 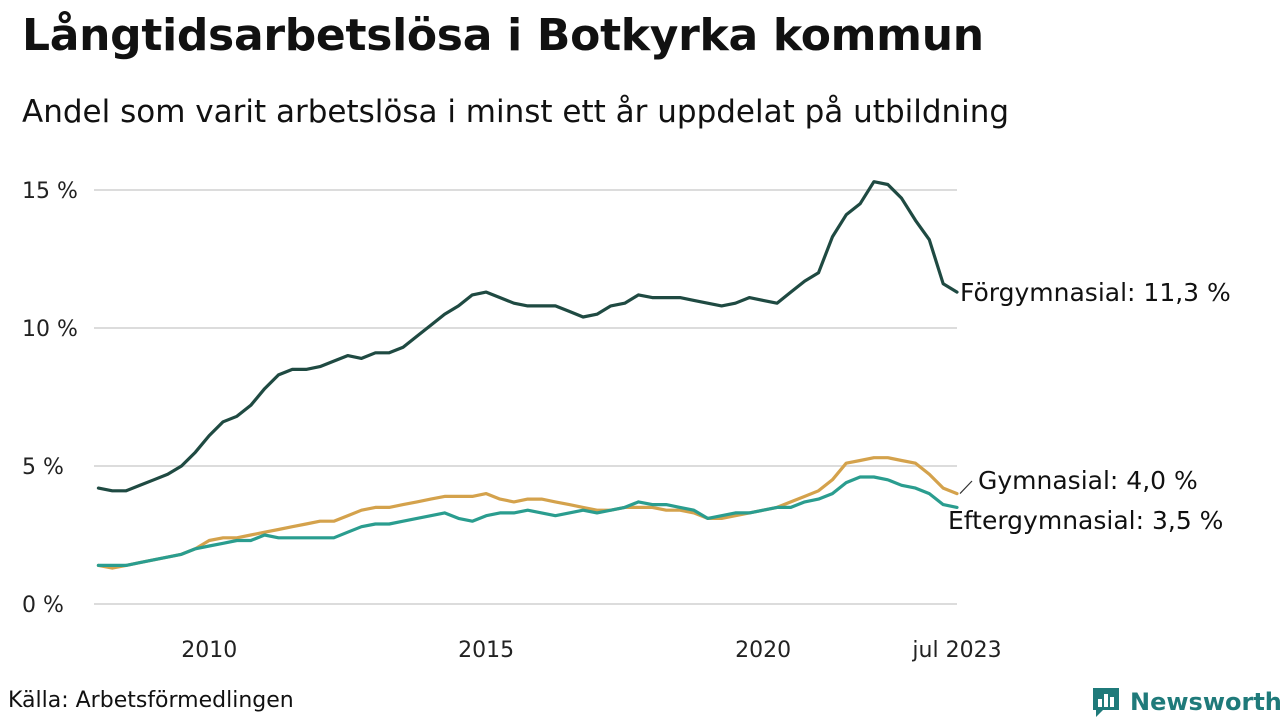 What do you see at coordinates (50, 329) in the screenshot?
I see `y-tick-label: 10 %` at bounding box center [50, 329].